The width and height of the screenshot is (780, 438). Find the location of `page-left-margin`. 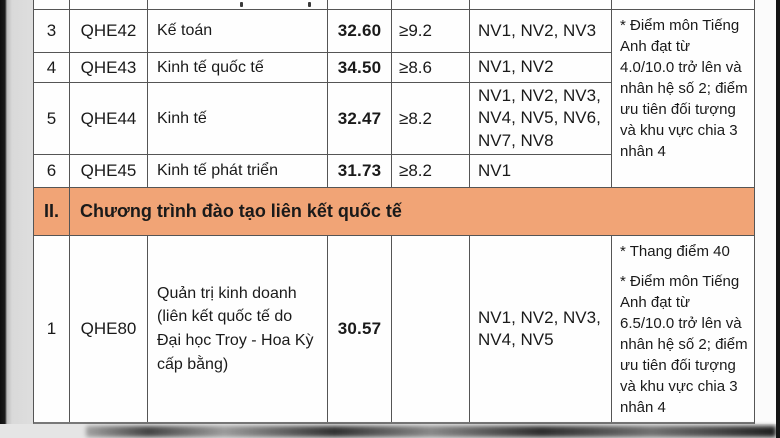

page-left-margin is located at coordinates (16, 219).